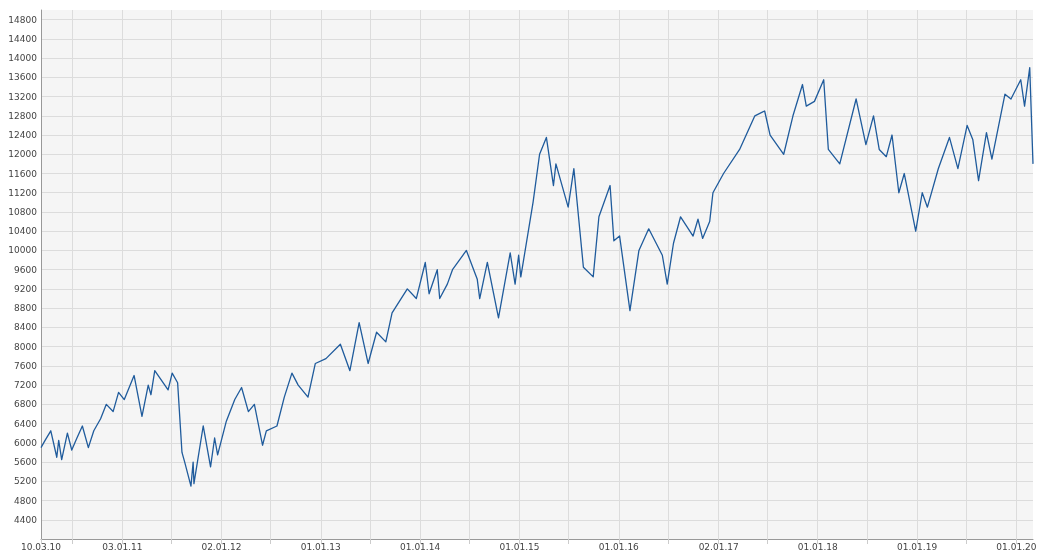  Describe the element at coordinates (23, 154) in the screenshot. I see `y-tick-label: 12000` at that location.